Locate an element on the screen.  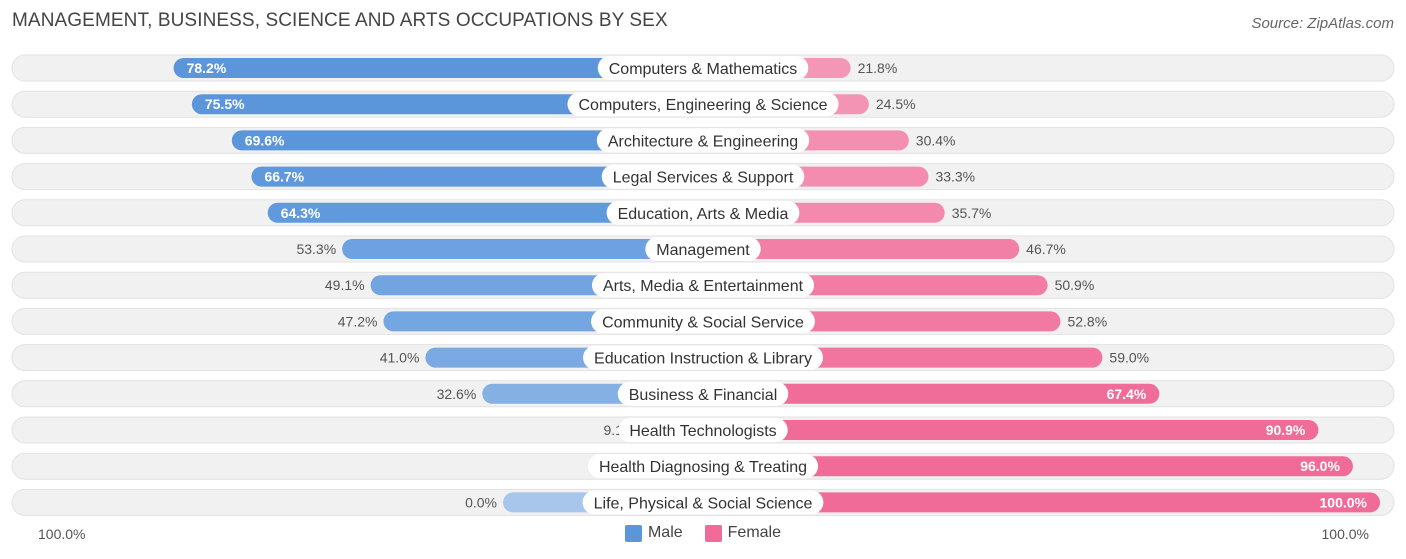
legend-swatch-male is located at coordinates (633, 533).